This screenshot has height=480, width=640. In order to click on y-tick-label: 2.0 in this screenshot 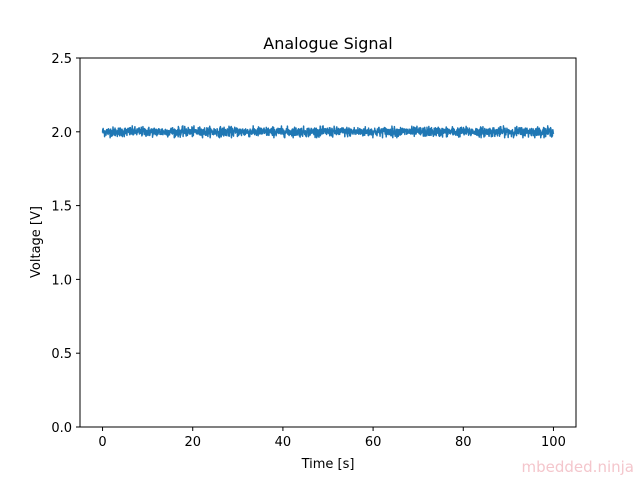, I will do `click(61, 133)`.